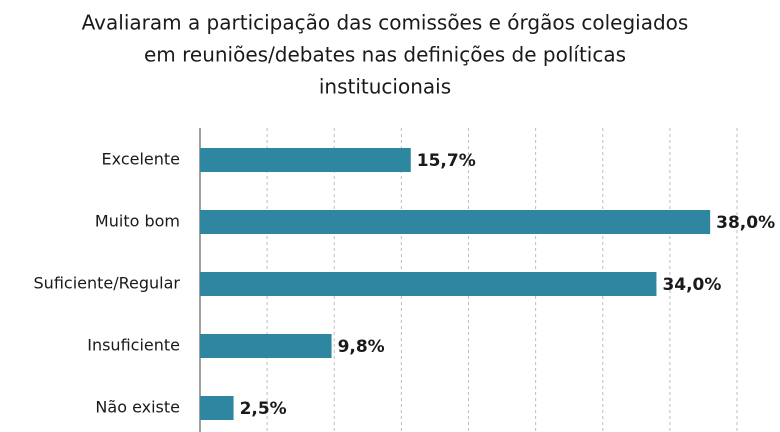 The height and width of the screenshot is (432, 780). Describe the element at coordinates (137, 407) in the screenshot. I see `y-tick-label: Não existe` at that location.